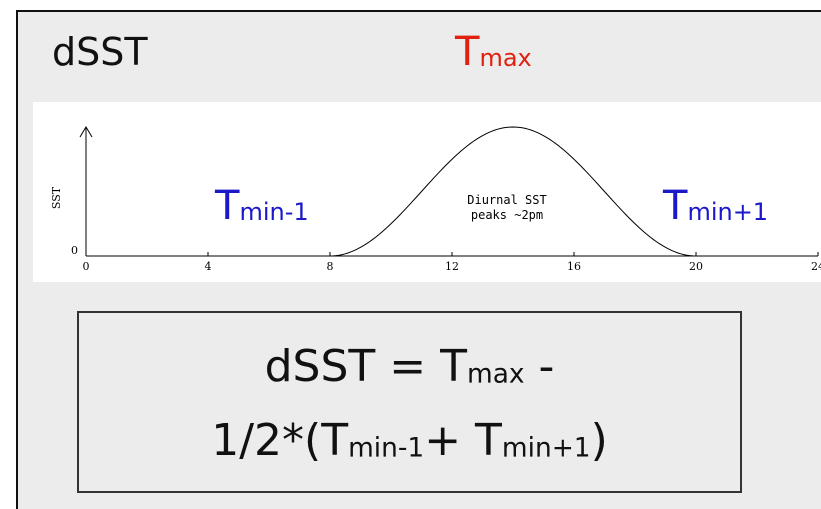 Image resolution: width=821 pixels, height=509 pixels. Describe the element at coordinates (546, 448) in the screenshot. I see `formula-2-sub2: min+1` at that location.